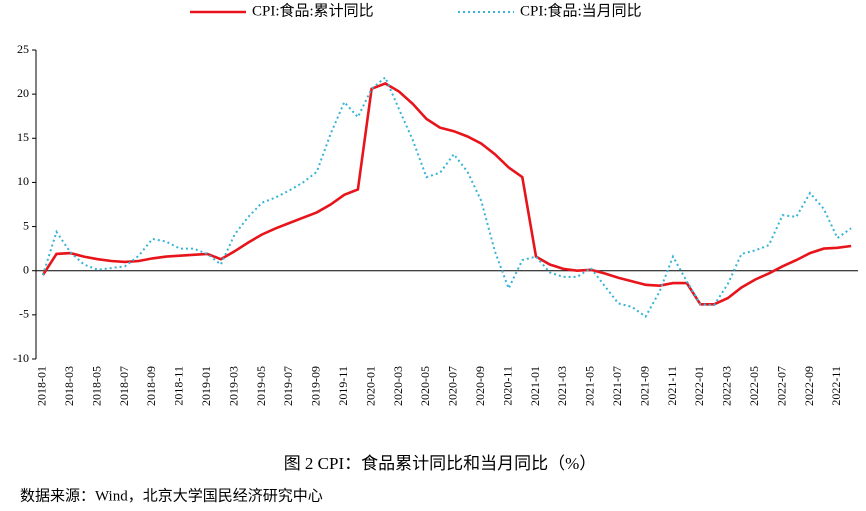 This screenshot has width=866, height=511. I want to click on x-tick-label: 2022-05, so click(754, 386).